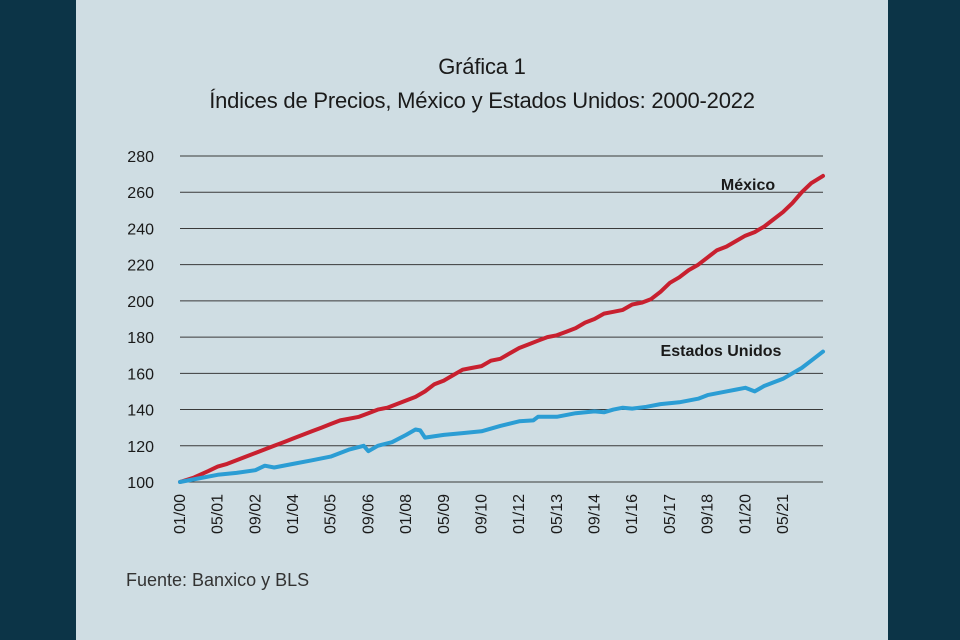 This screenshot has width=960, height=640. What do you see at coordinates (140, 193) in the screenshot?
I see `y-tick-label-260: 260` at bounding box center [140, 193].